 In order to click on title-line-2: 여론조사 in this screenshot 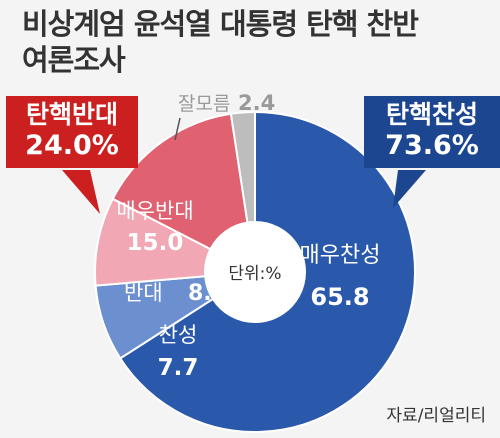, I will do `click(74, 60)`.